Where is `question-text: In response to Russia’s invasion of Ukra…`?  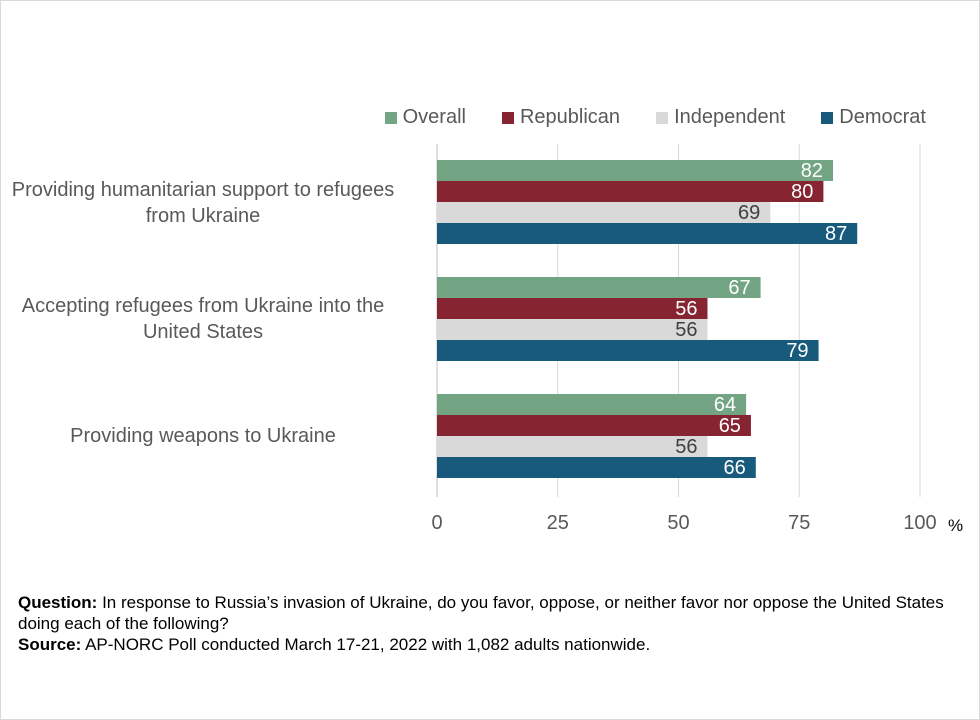
question-text: In response to Russia’s invasion of Ukra… is located at coordinates (481, 613).